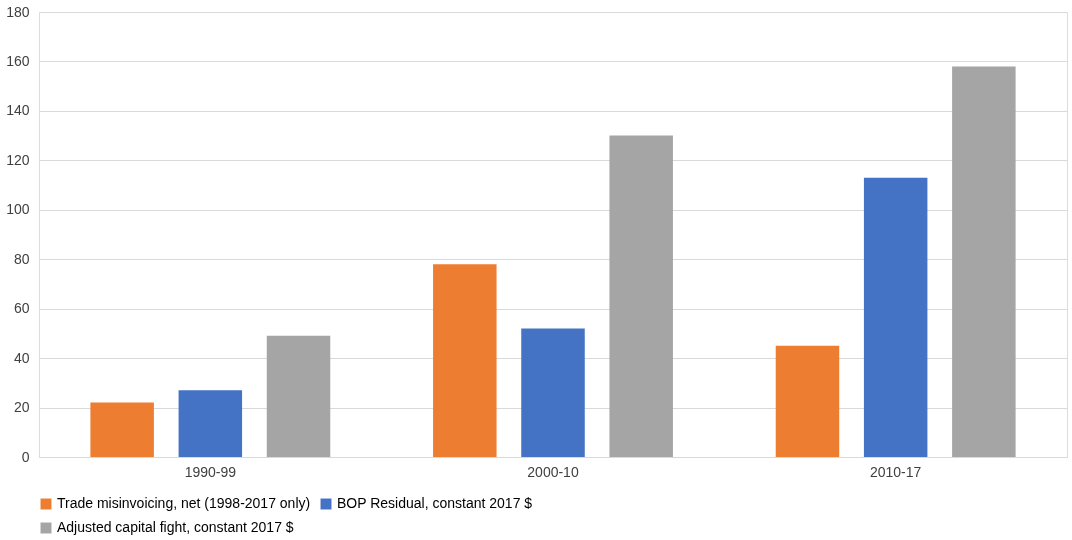 Image resolution: width=1072 pixels, height=540 pixels. What do you see at coordinates (895, 471) in the screenshot?
I see `x-tick-label: 2010-17` at bounding box center [895, 471].